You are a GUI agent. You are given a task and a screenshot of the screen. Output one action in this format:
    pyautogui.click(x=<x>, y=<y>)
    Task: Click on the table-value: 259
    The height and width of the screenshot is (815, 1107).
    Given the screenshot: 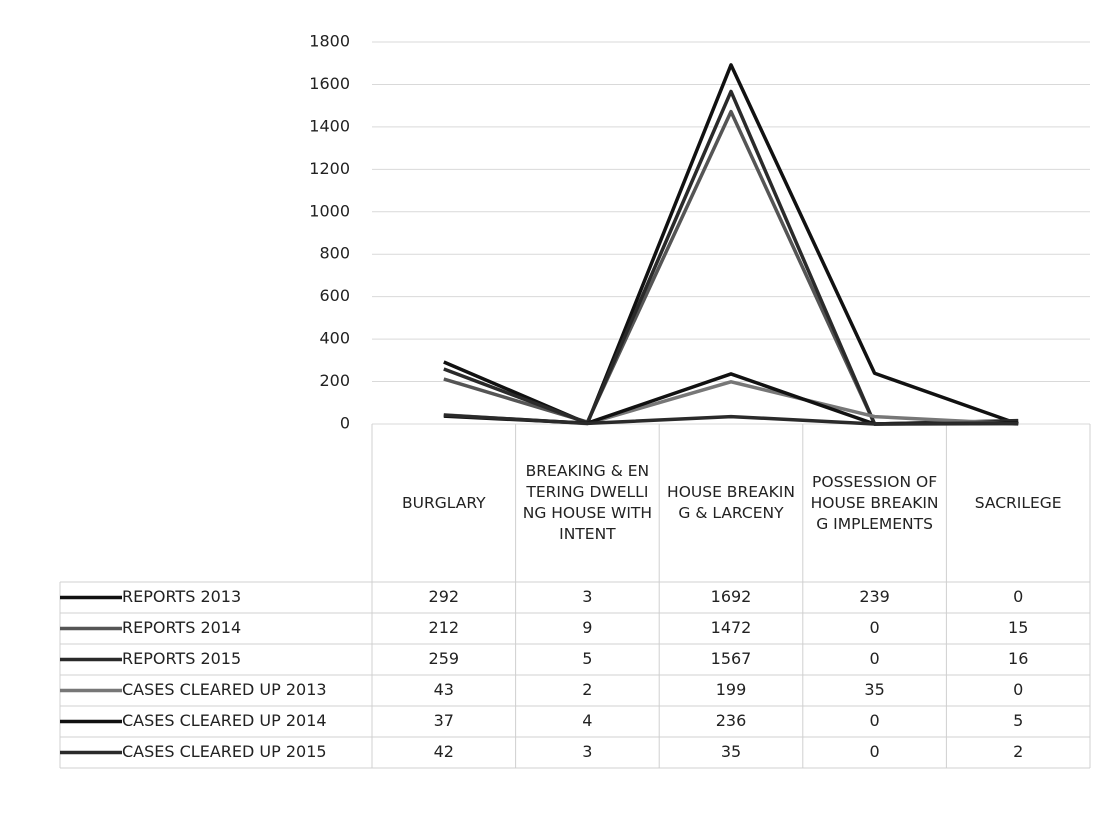 What is the action you would take?
    pyautogui.click(x=444, y=658)
    